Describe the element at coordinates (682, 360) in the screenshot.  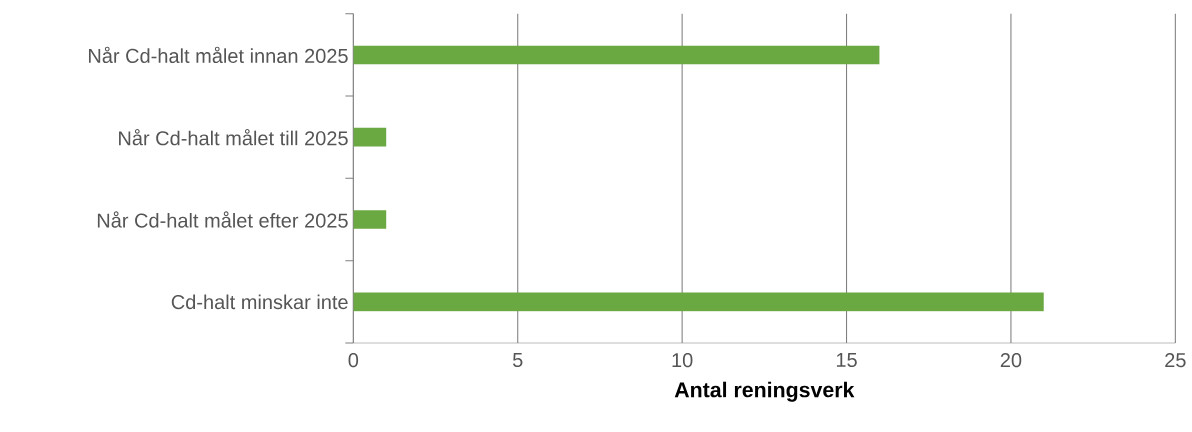
I see `x-tick-label: 10` at that location.